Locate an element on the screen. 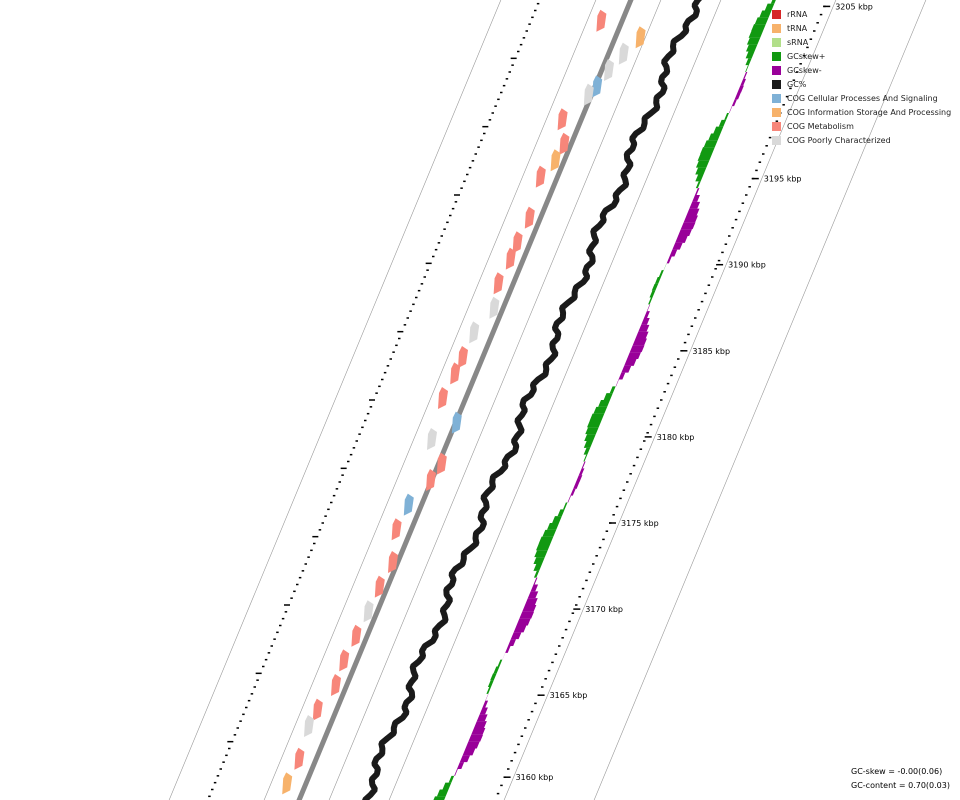 This screenshot has width=960, height=800. legend-item-cog-poorly-characterized: COG Poorly Characterized is located at coordinates (861, 141).